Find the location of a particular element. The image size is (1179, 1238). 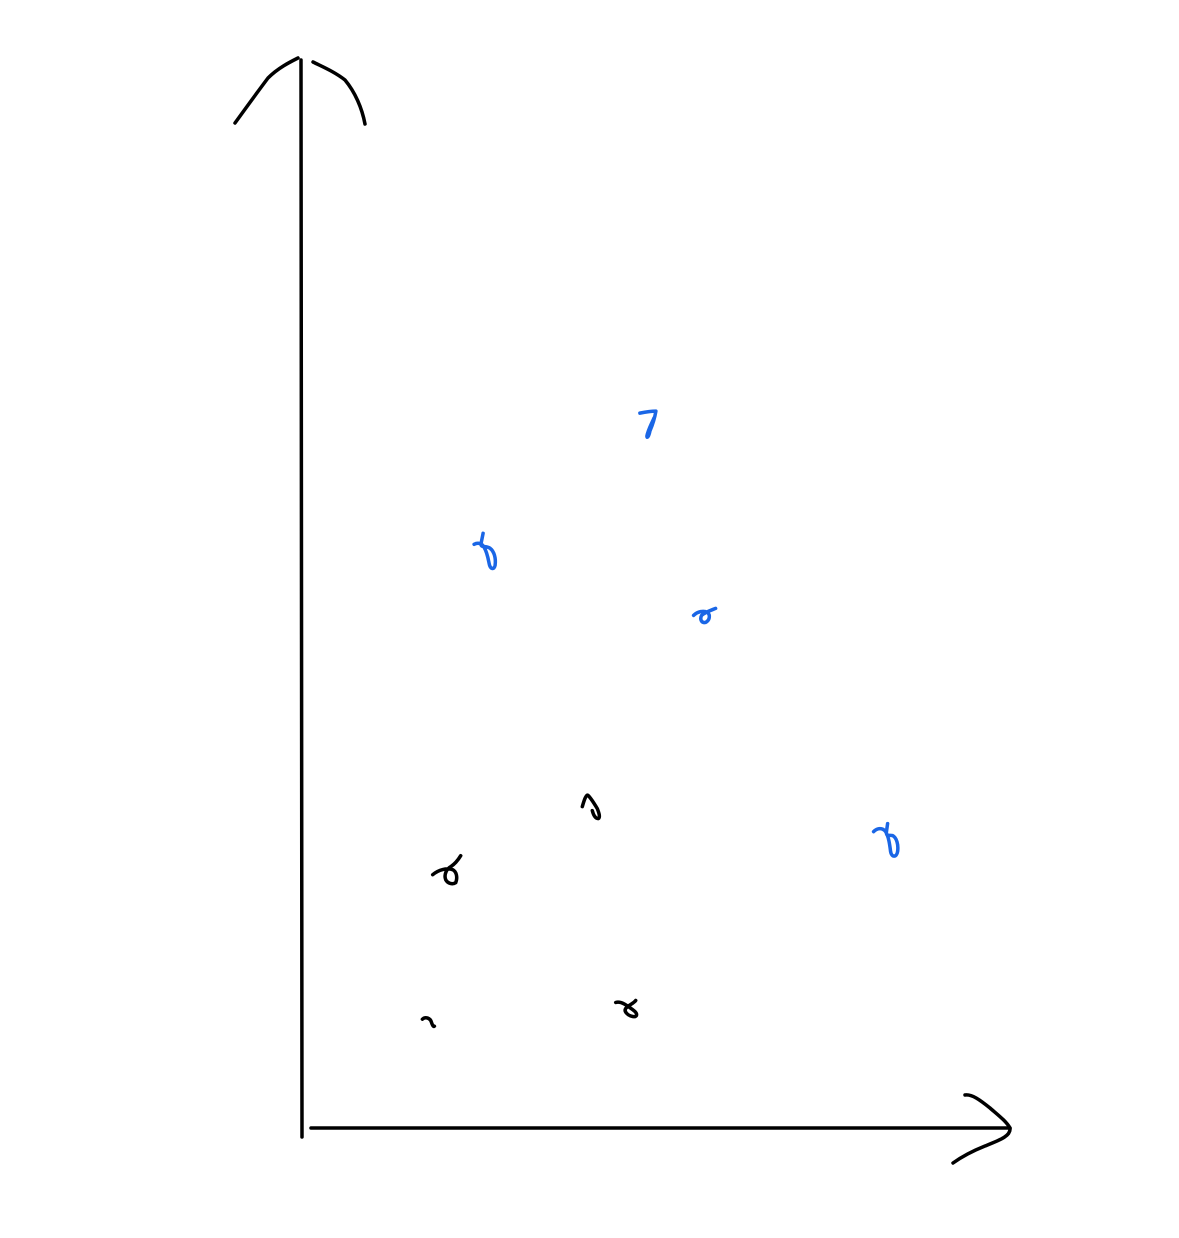

y-axis-arrowhead is located at coordinates (300, 91).